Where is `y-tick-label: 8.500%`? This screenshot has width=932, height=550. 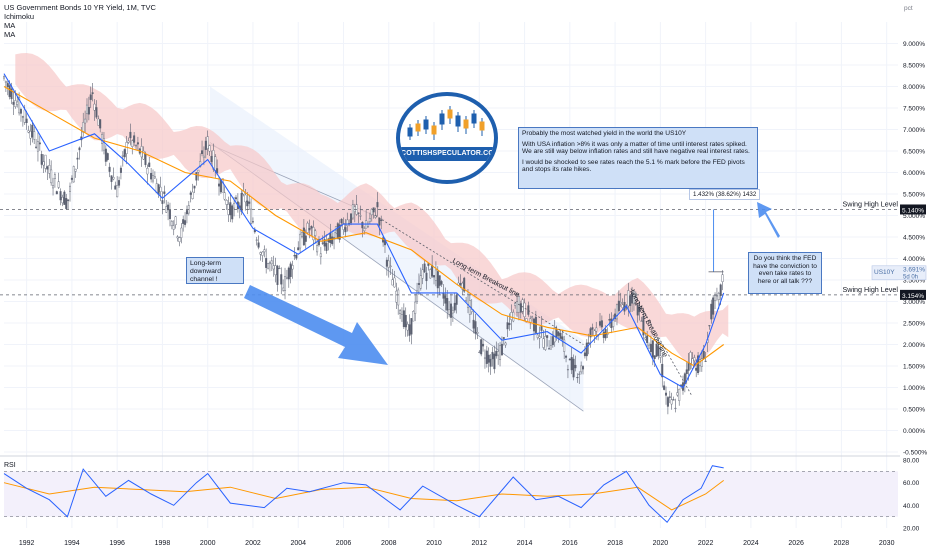 y-tick-label: 8.500% is located at coordinates (914, 66).